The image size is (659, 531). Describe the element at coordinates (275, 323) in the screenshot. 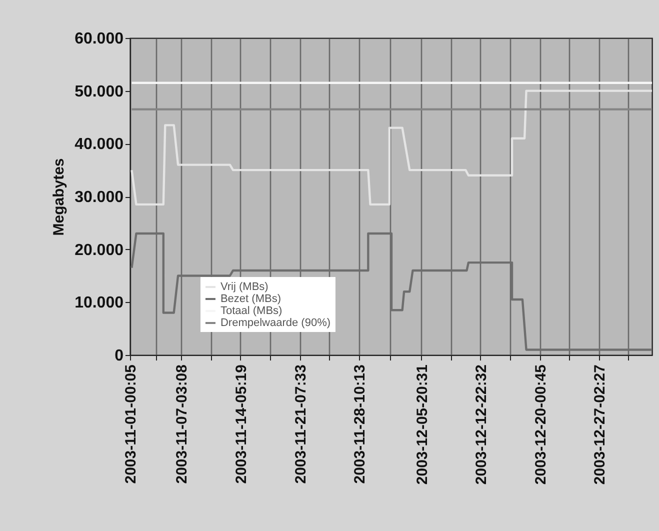

I see `legend-label: Drempelwaarde (90%)` at that location.